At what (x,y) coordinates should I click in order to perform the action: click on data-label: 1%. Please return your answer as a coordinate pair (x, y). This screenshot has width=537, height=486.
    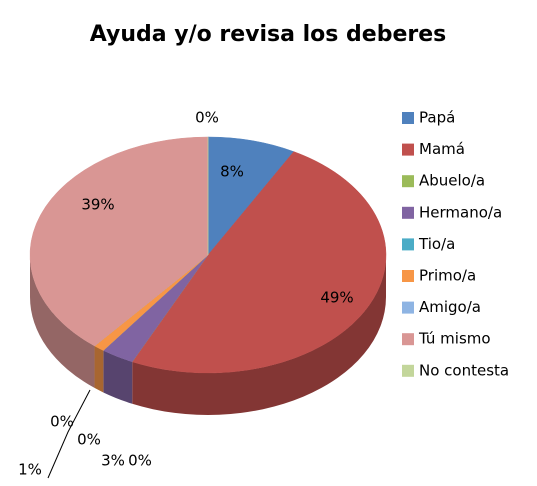
    Looking at the image, I should click on (30, 470).